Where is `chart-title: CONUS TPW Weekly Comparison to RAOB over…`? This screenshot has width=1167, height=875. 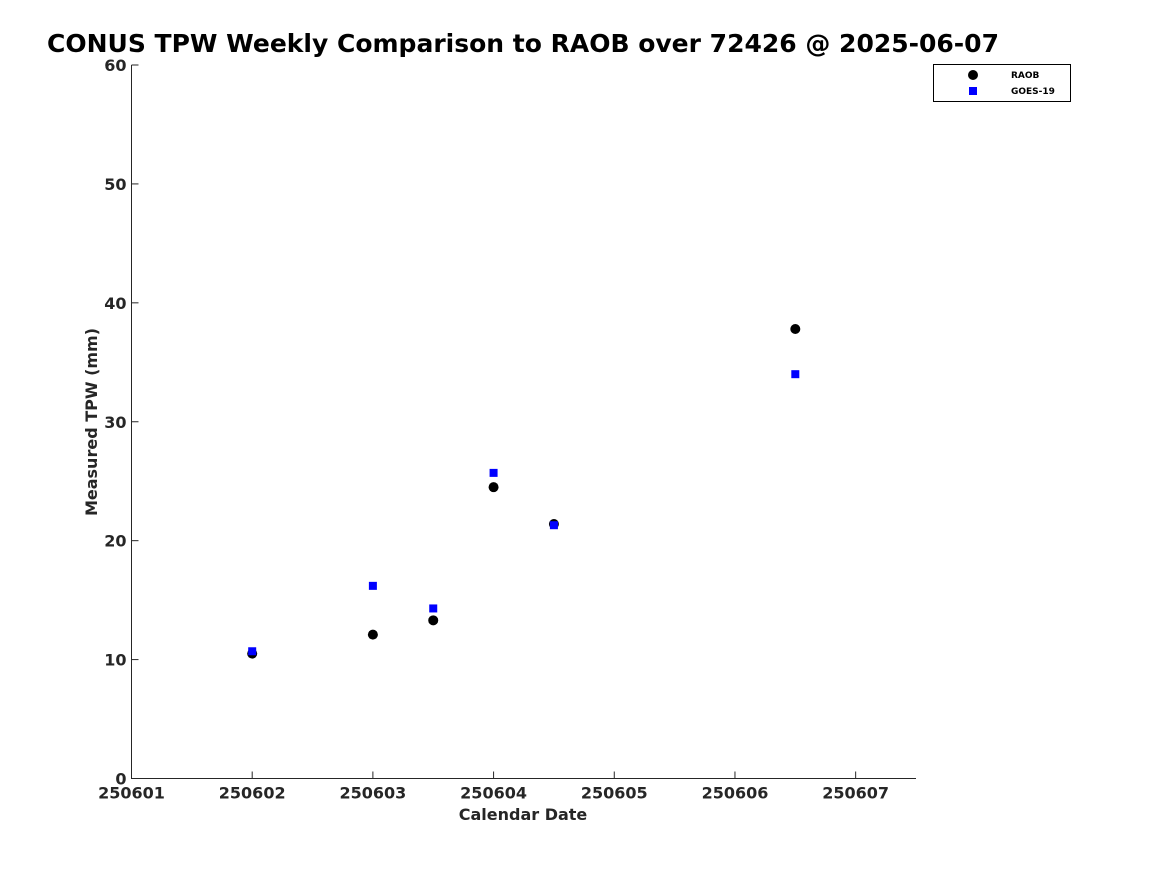 chart-title: CONUS TPW Weekly Comparison to RAOB over… is located at coordinates (523, 43).